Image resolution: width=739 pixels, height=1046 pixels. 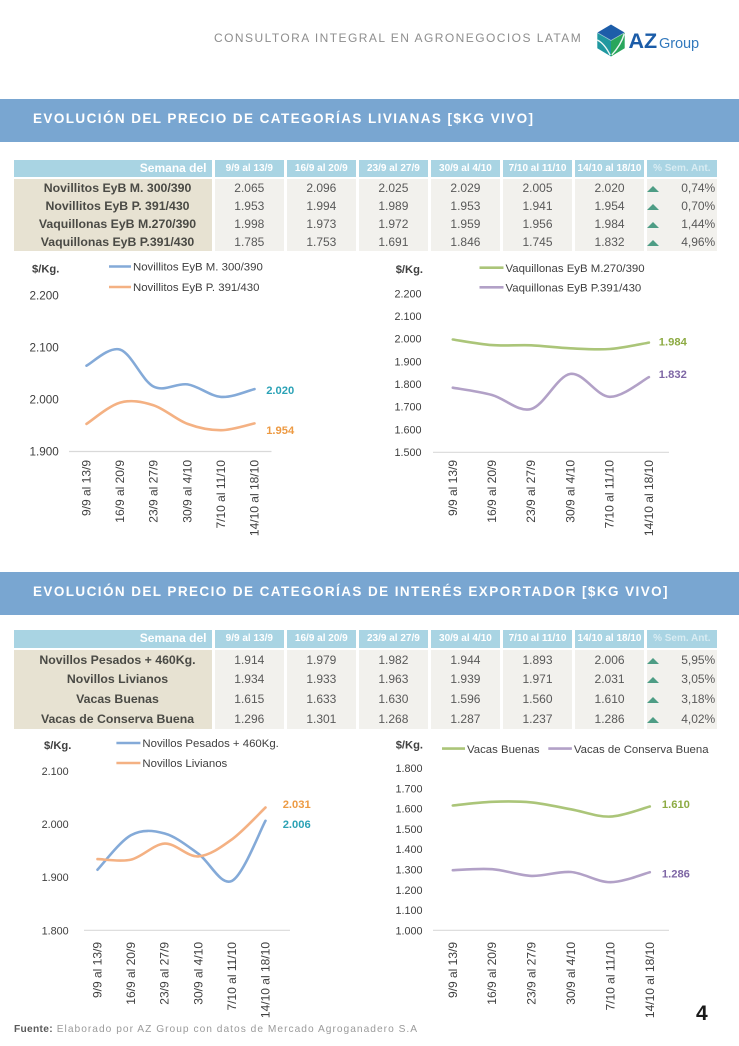 I want to click on svg-text: Novillitos EyB P. 391/430, so click(x=196, y=288).